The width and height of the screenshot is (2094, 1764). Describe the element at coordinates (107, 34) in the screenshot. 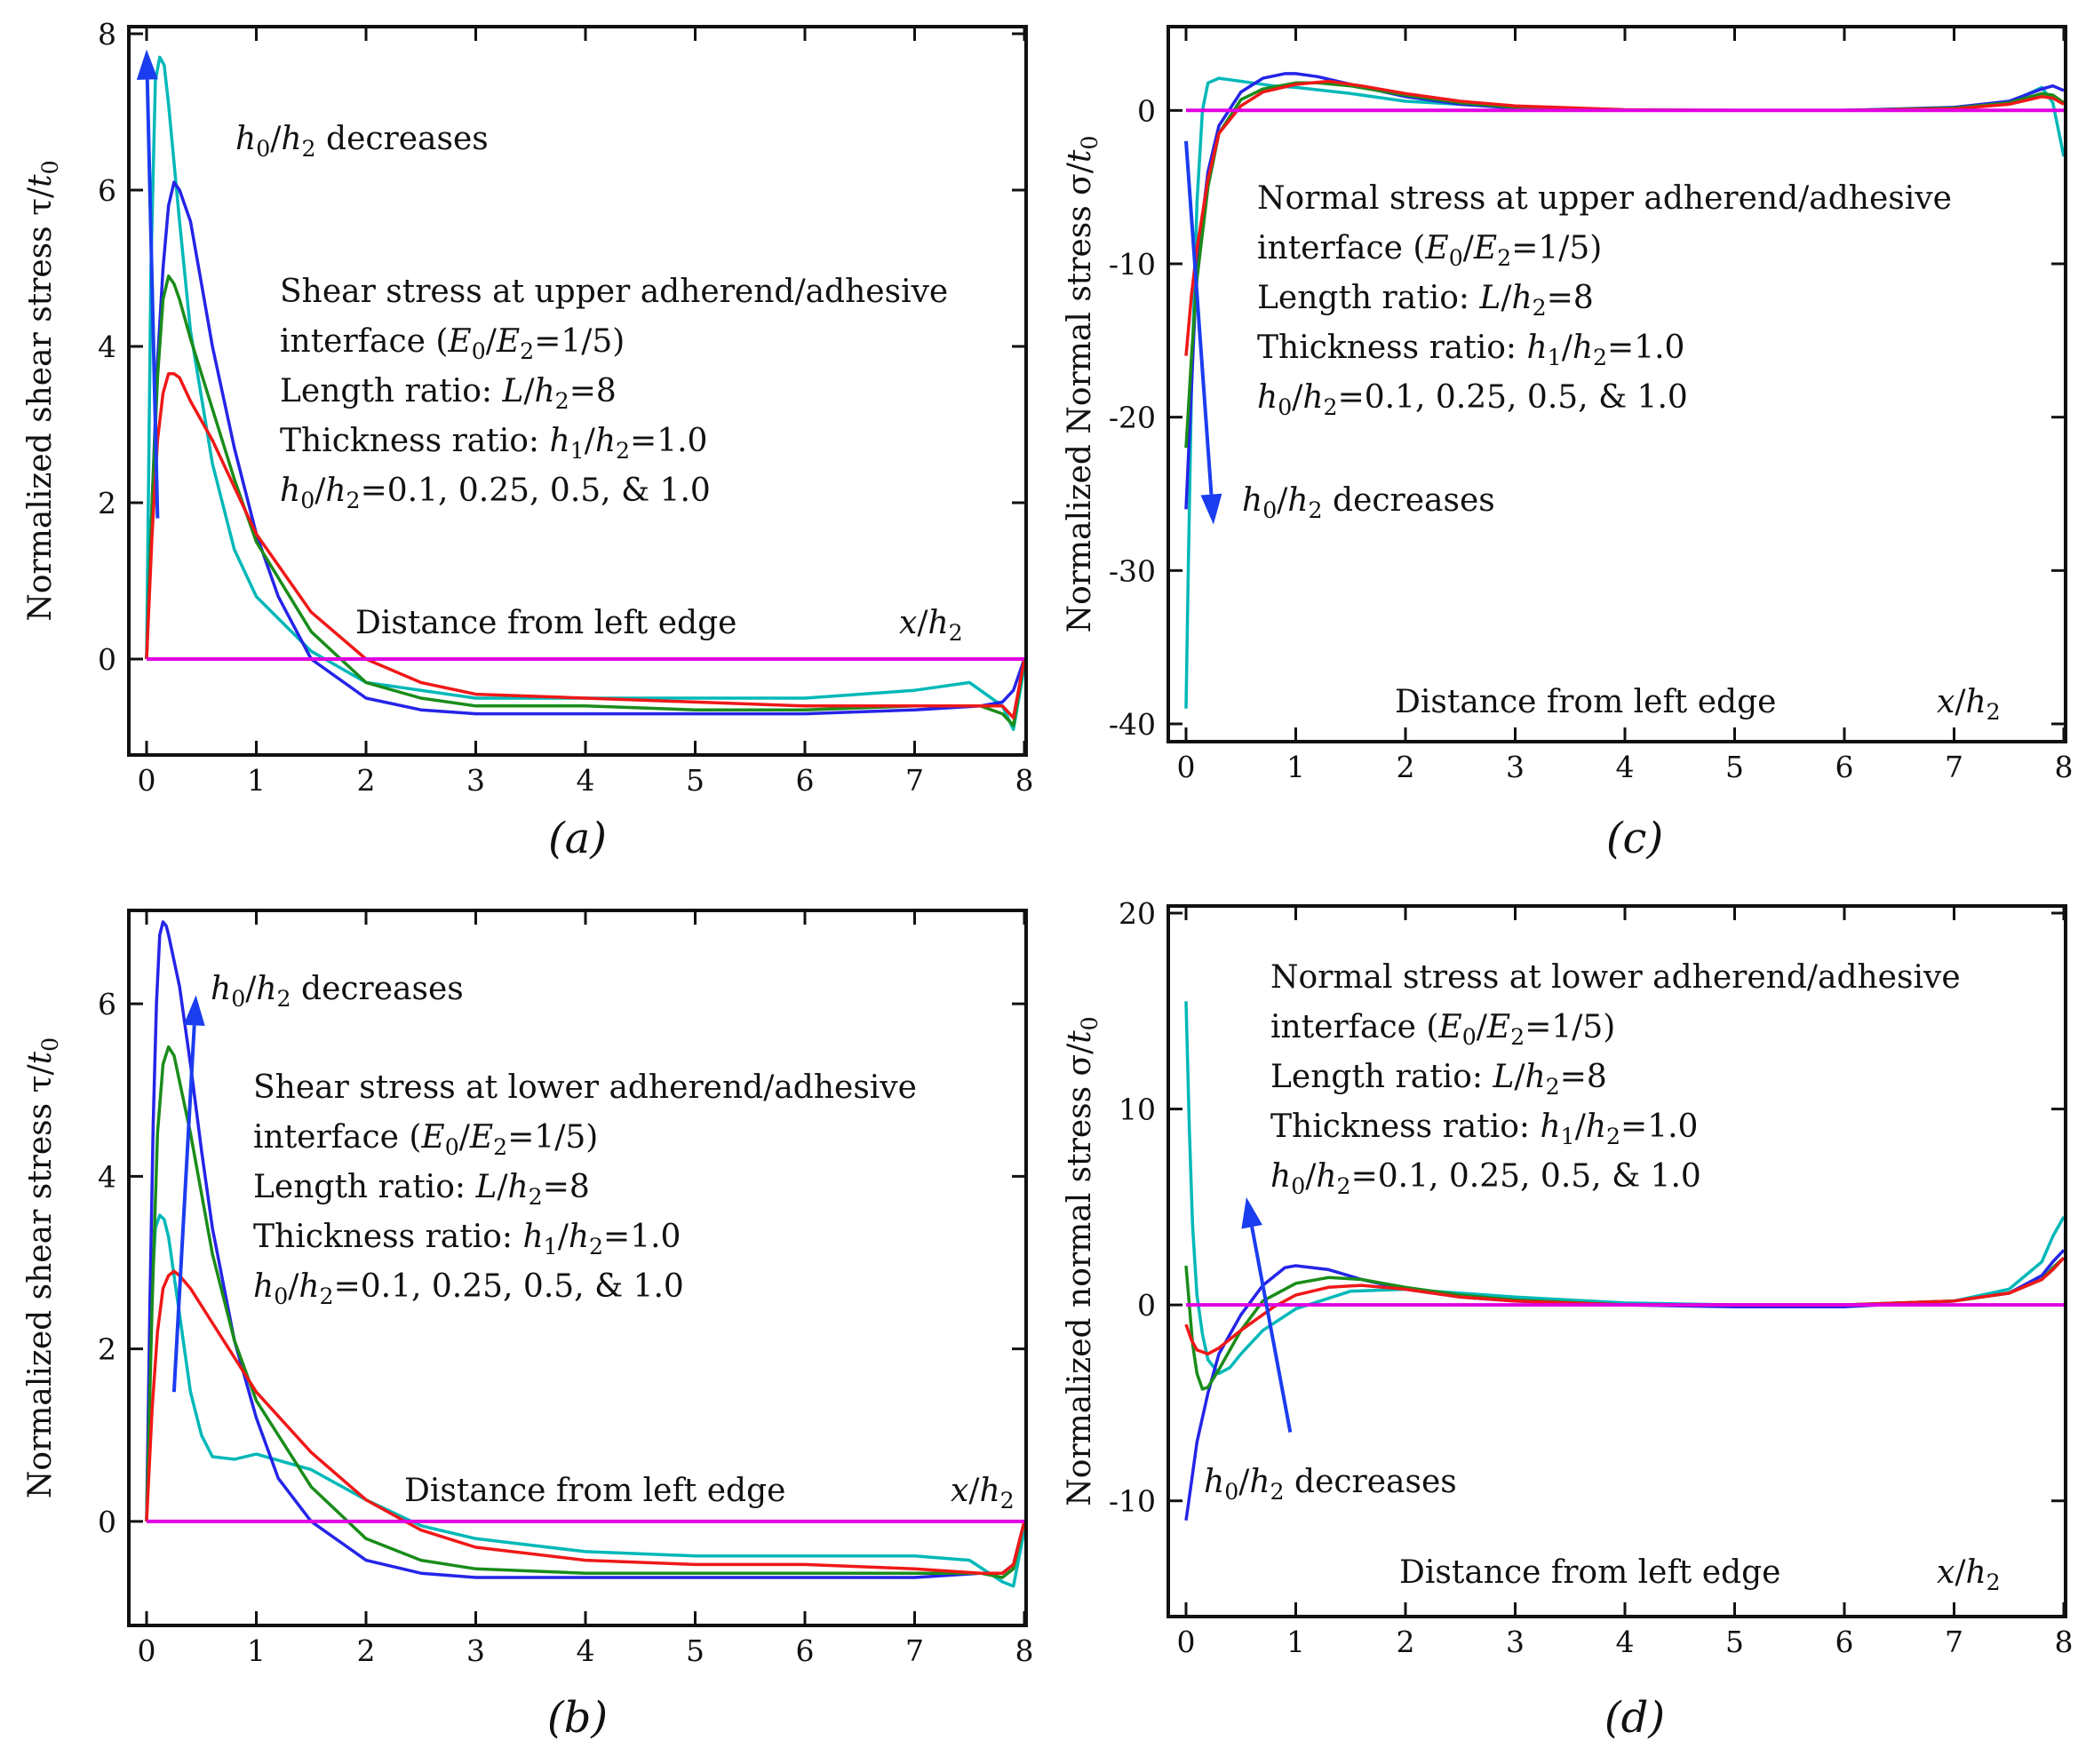

I see `y-tick-label: 8` at that location.